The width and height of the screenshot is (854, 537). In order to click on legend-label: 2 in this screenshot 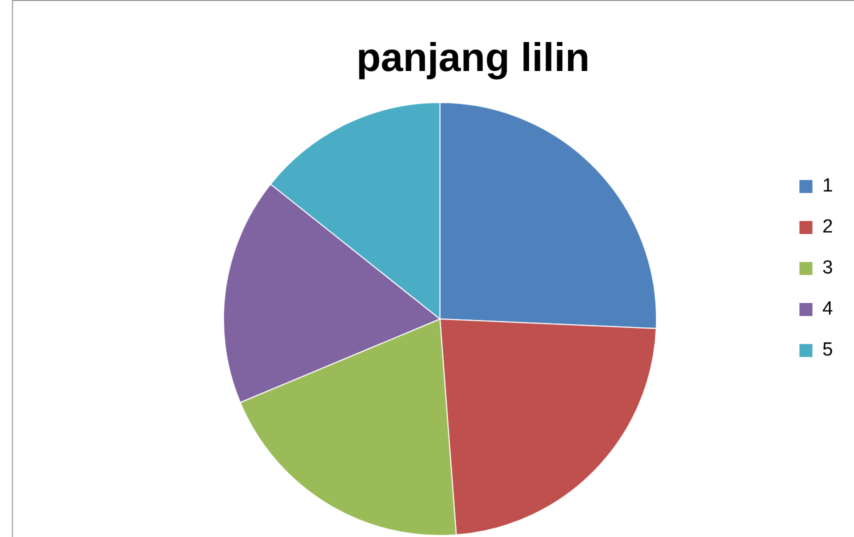, I will do `click(828, 227)`.